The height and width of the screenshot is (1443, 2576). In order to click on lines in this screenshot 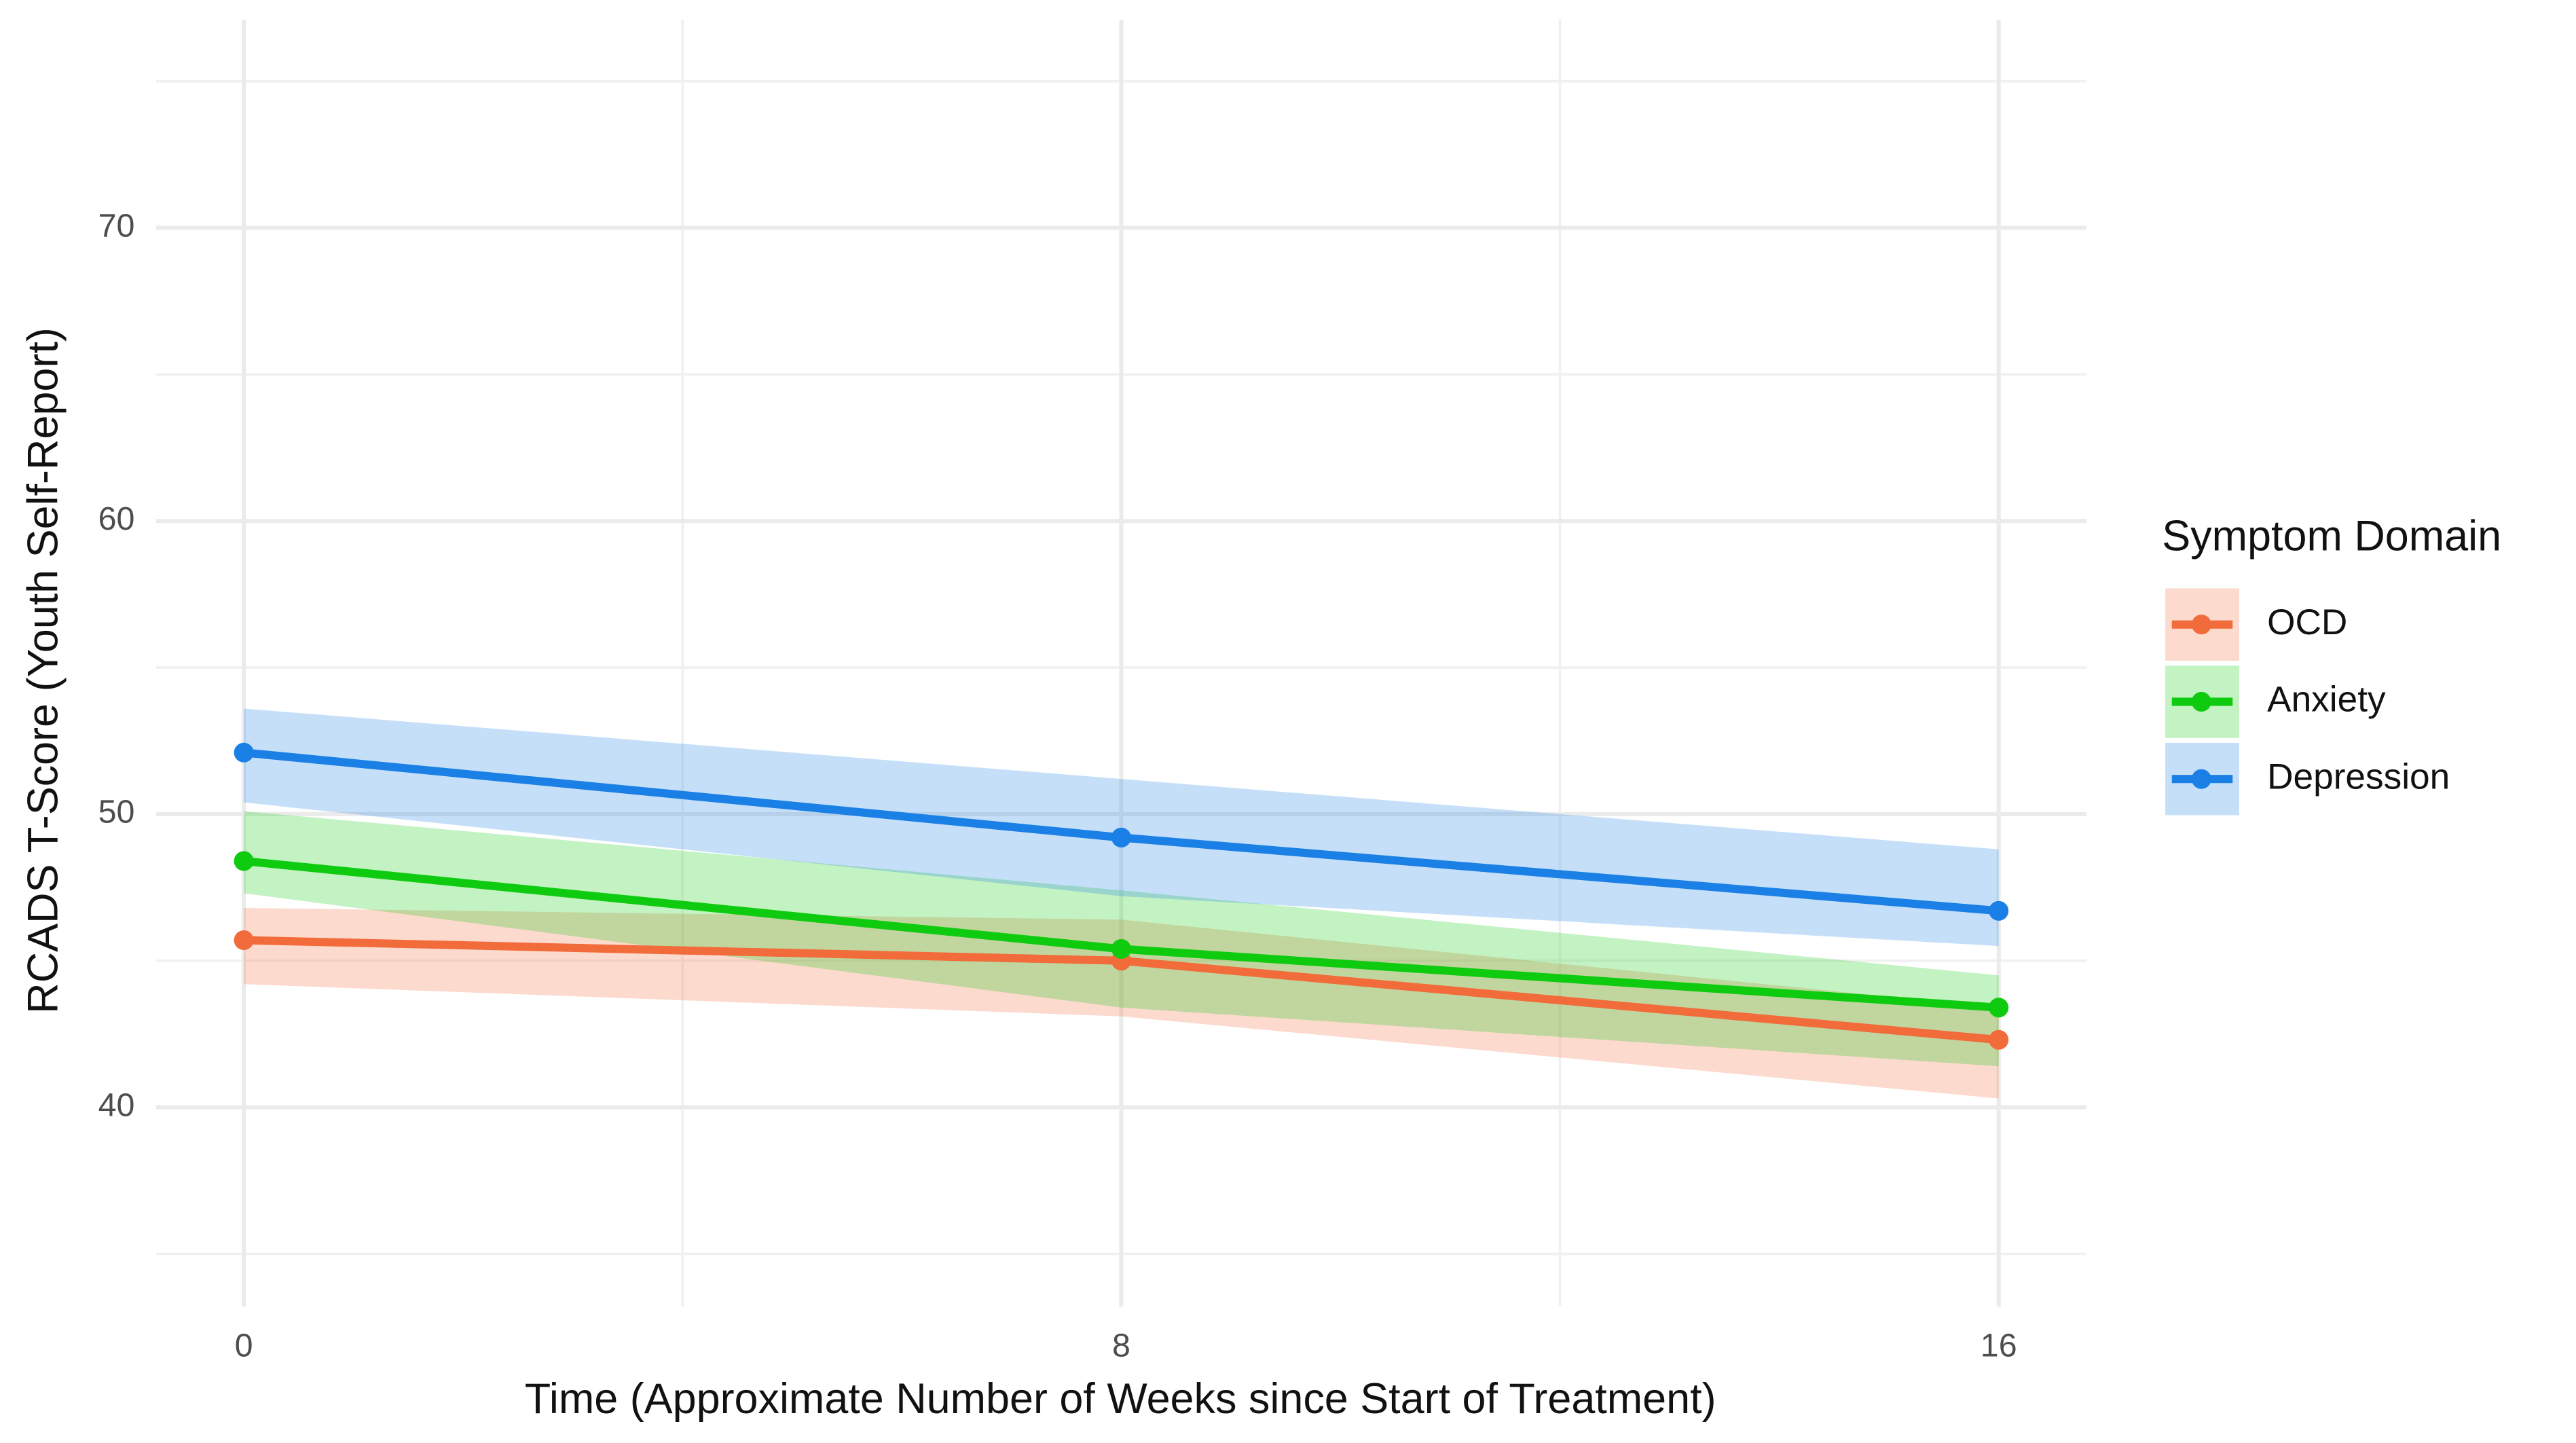, I will do `click(1121, 896)`.